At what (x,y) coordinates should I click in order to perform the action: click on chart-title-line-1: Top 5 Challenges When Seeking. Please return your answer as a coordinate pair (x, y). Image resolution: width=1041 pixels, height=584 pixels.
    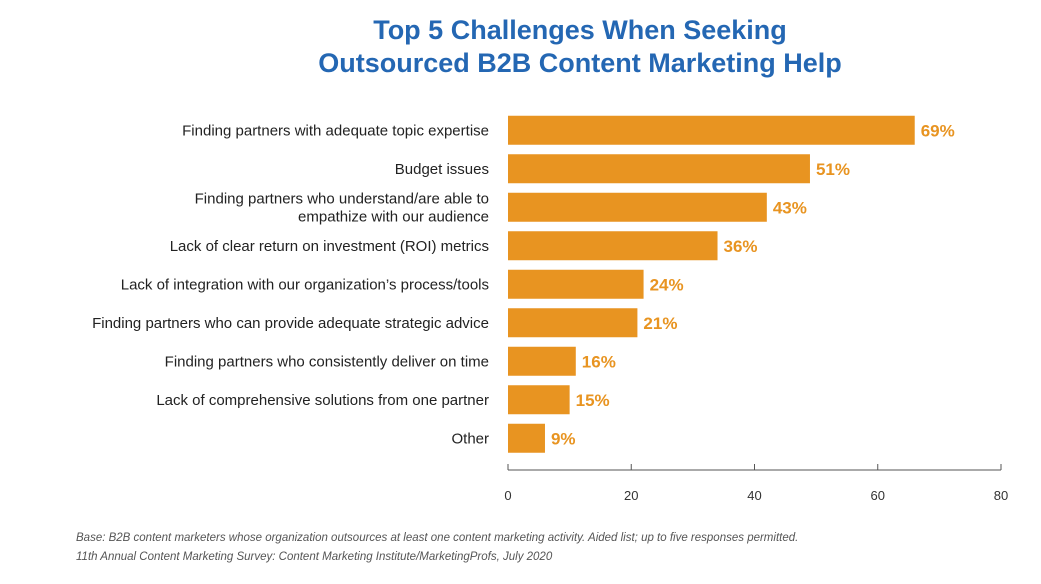
    Looking at the image, I should click on (580, 30).